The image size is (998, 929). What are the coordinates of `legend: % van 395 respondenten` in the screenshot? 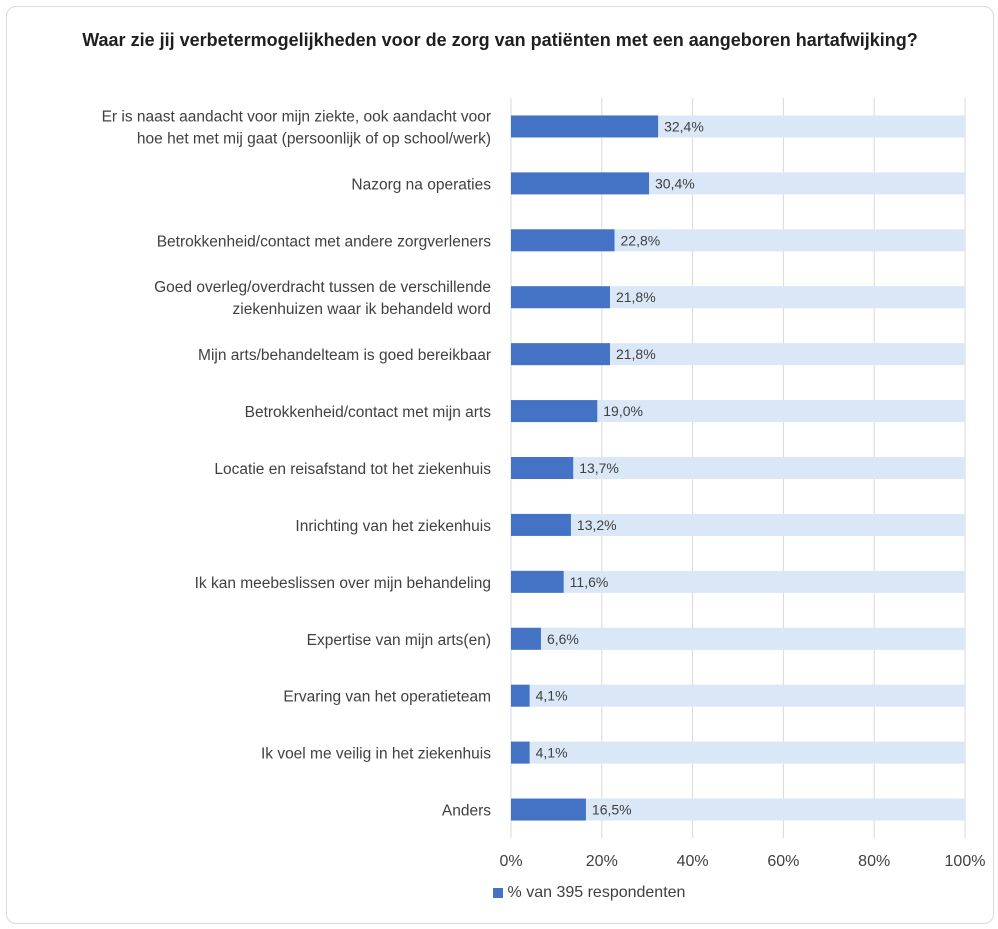 It's located at (499, 893).